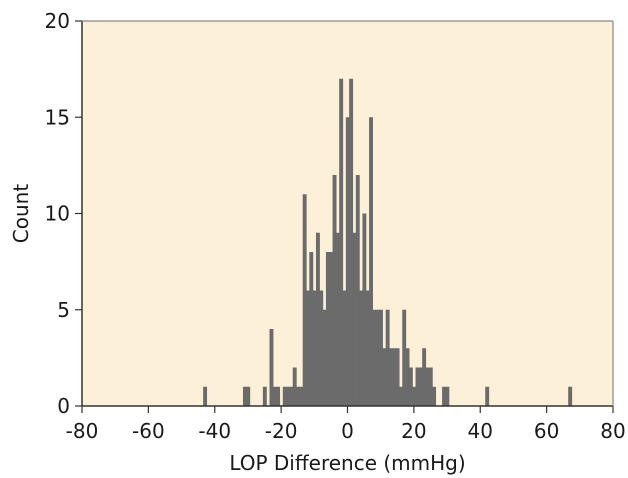 The width and height of the screenshot is (628, 478). I want to click on x-tick-label: -60, so click(148, 431).